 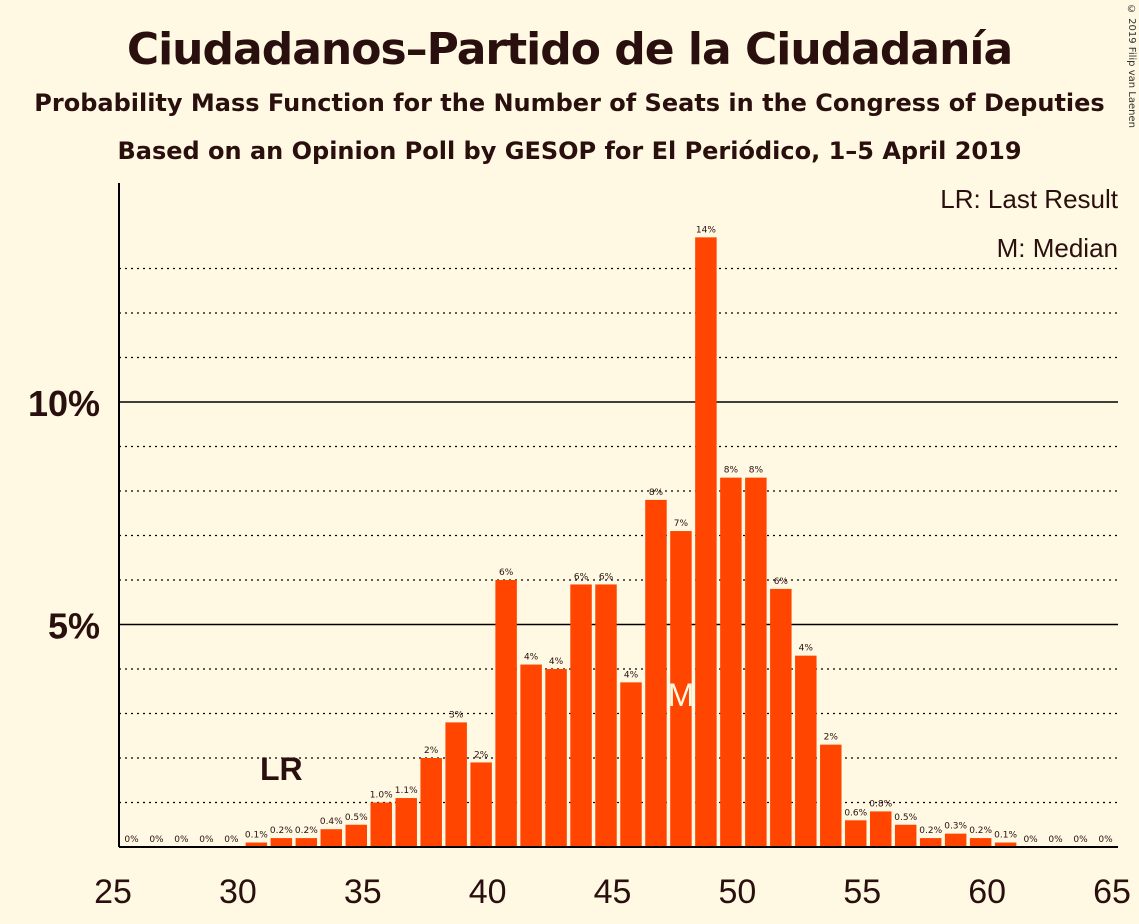 I want to click on y-tick-label: 5%, so click(x=74, y=626).